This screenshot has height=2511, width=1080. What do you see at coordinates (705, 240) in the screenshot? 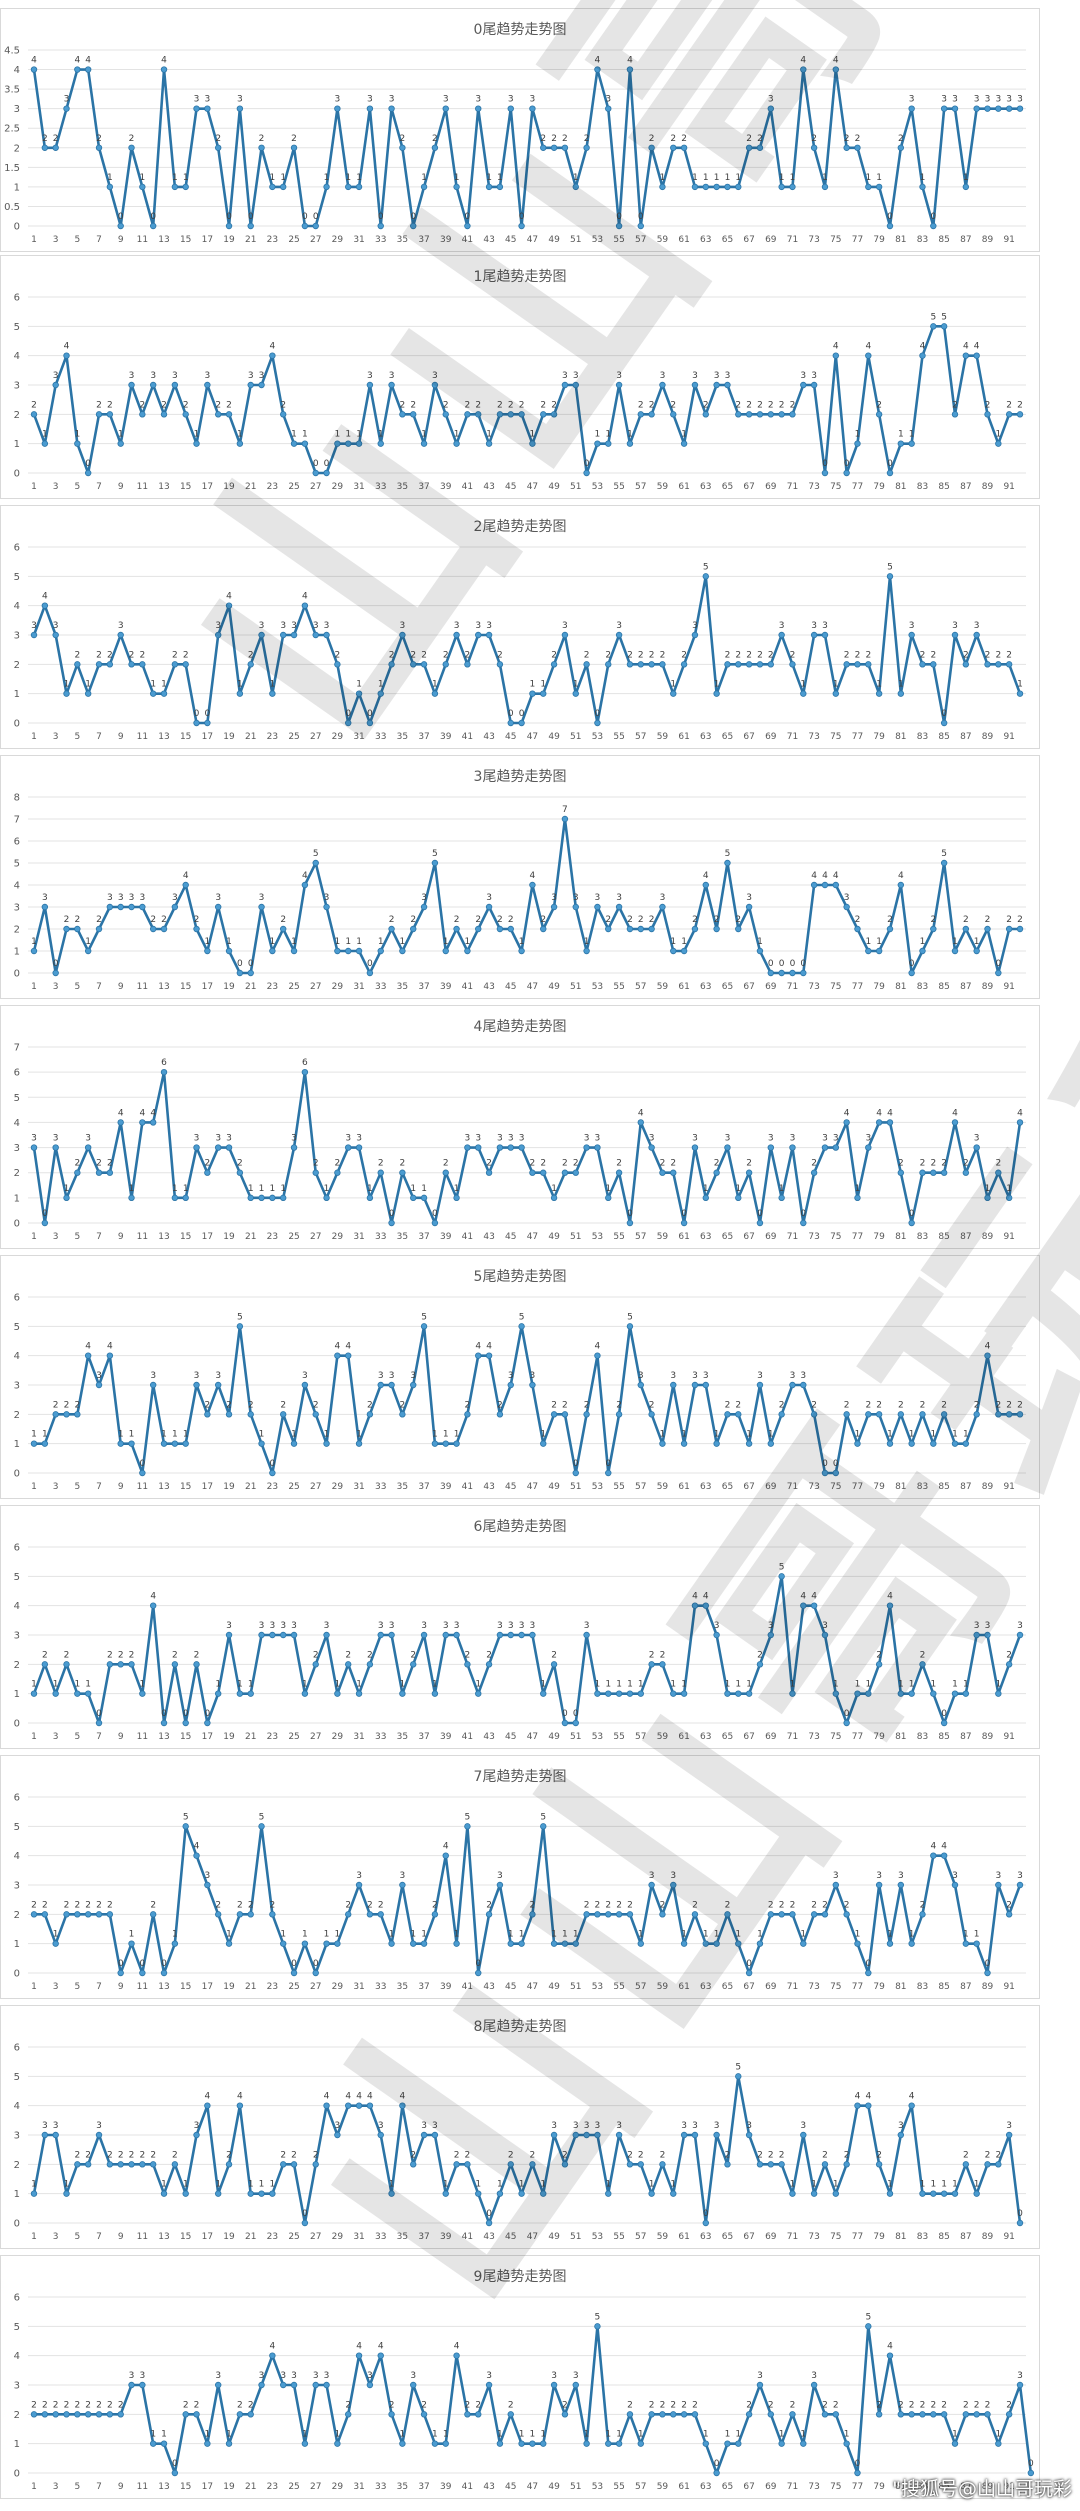
I see `x-tick-label: 63` at bounding box center [705, 240].